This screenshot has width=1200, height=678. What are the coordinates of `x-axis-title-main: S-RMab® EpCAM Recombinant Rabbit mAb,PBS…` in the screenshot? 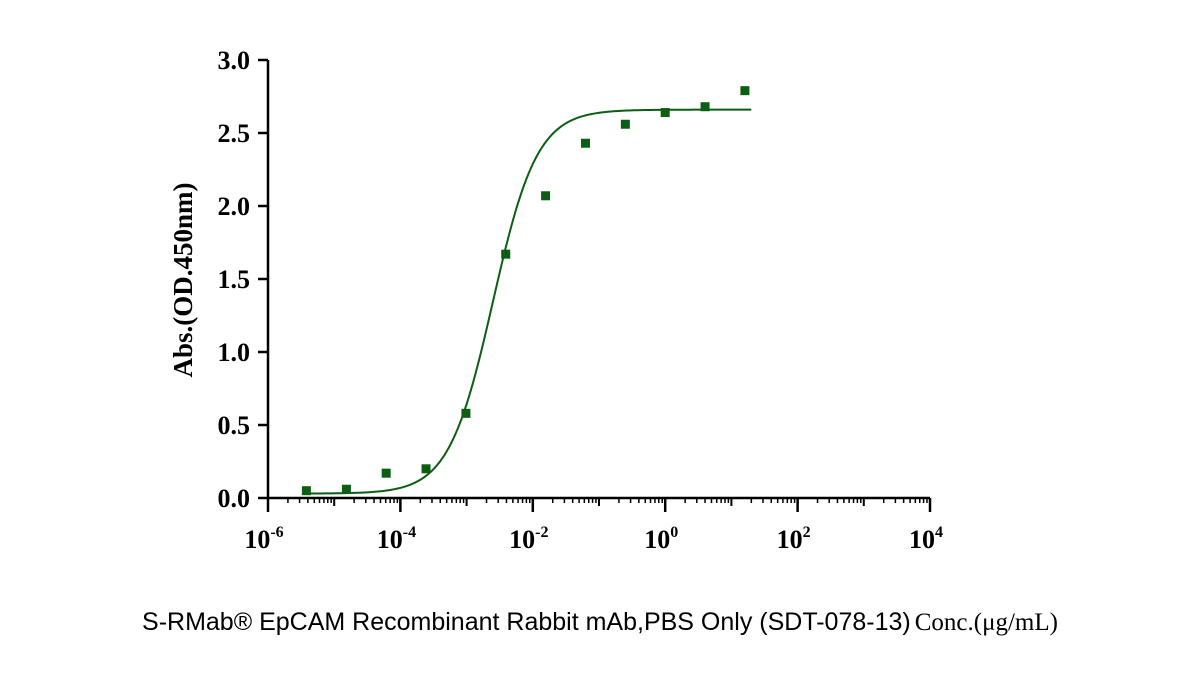 It's located at (526, 622).